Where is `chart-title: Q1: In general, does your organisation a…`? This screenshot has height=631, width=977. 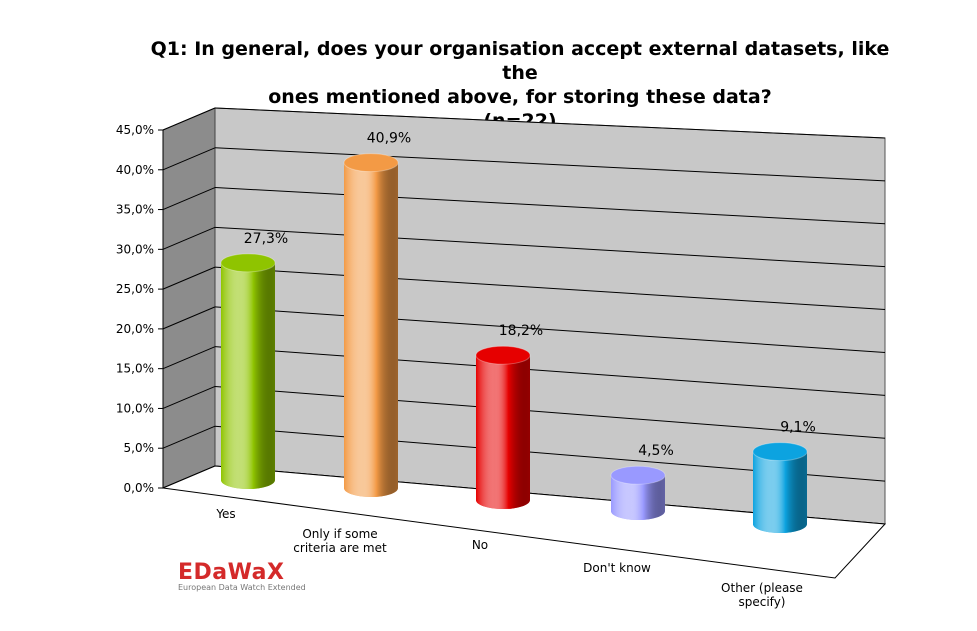
chart-title: Q1: In general, does your organisation a… is located at coordinates (520, 85).